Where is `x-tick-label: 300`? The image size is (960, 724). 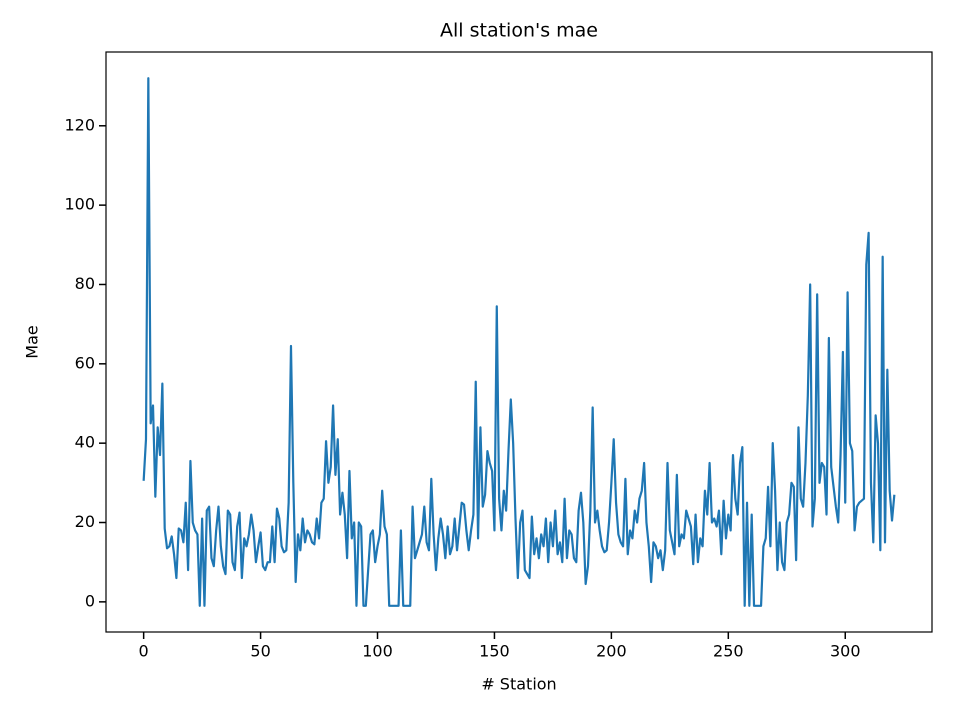 x-tick-label: 300 is located at coordinates (845, 651).